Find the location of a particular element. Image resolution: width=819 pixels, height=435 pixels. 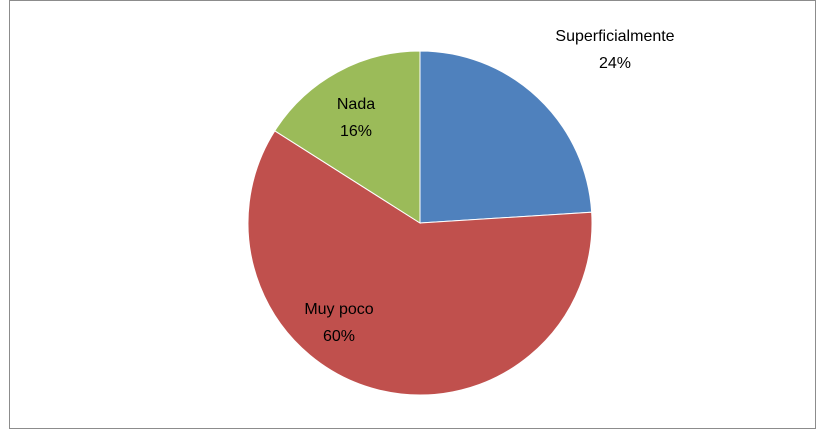

slice-value-label: 16% is located at coordinates (356, 131).